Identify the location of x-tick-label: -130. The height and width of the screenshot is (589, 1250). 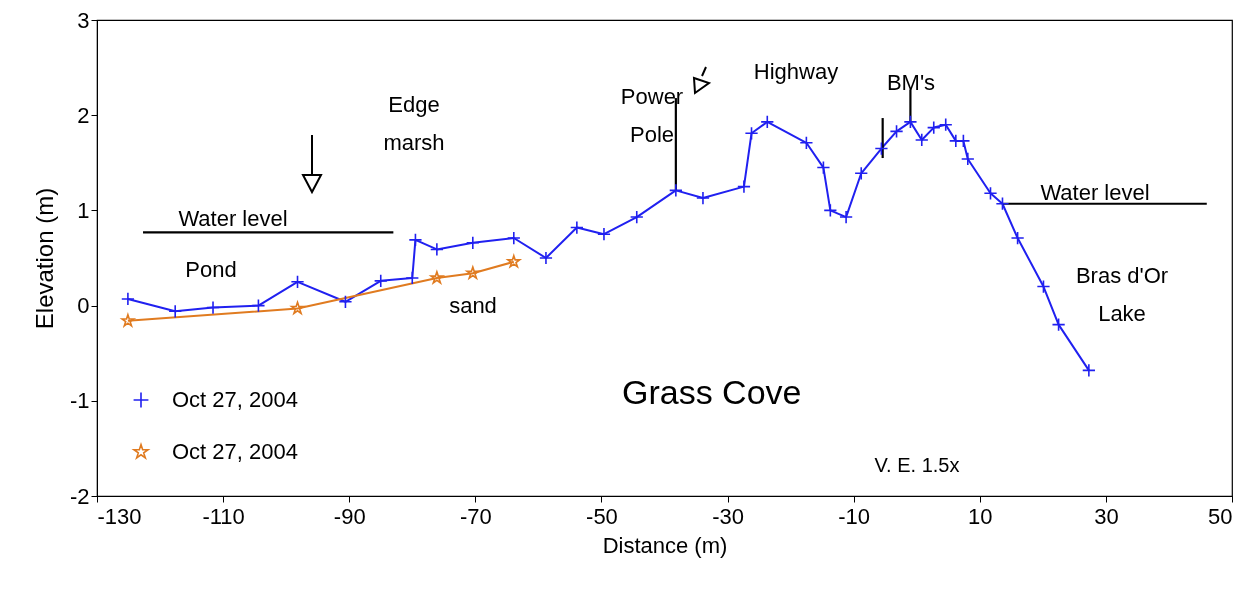
(119, 516).